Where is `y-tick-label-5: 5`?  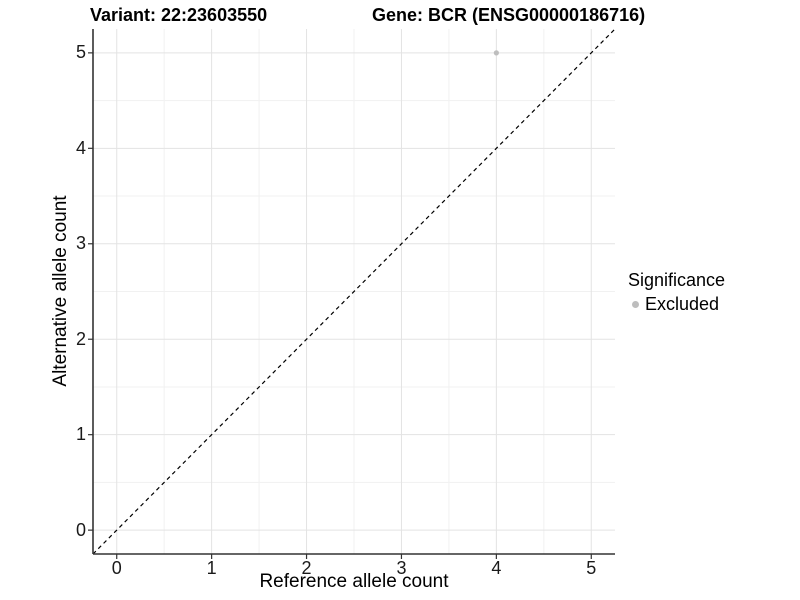
y-tick-label-5: 5 is located at coordinates (80, 52).